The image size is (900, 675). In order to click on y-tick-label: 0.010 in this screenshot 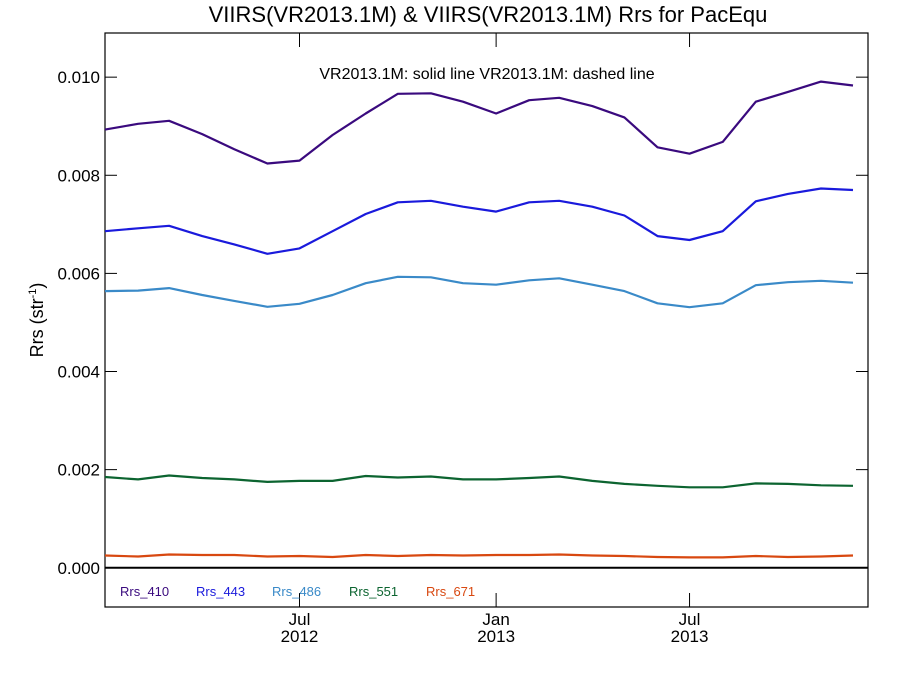, I will do `click(78, 77)`.